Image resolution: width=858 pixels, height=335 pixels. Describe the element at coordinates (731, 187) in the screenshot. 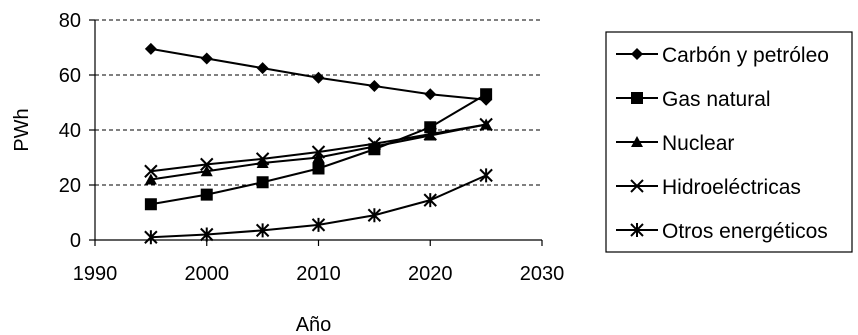

I see `legend-label: Hidroeléctricas` at that location.